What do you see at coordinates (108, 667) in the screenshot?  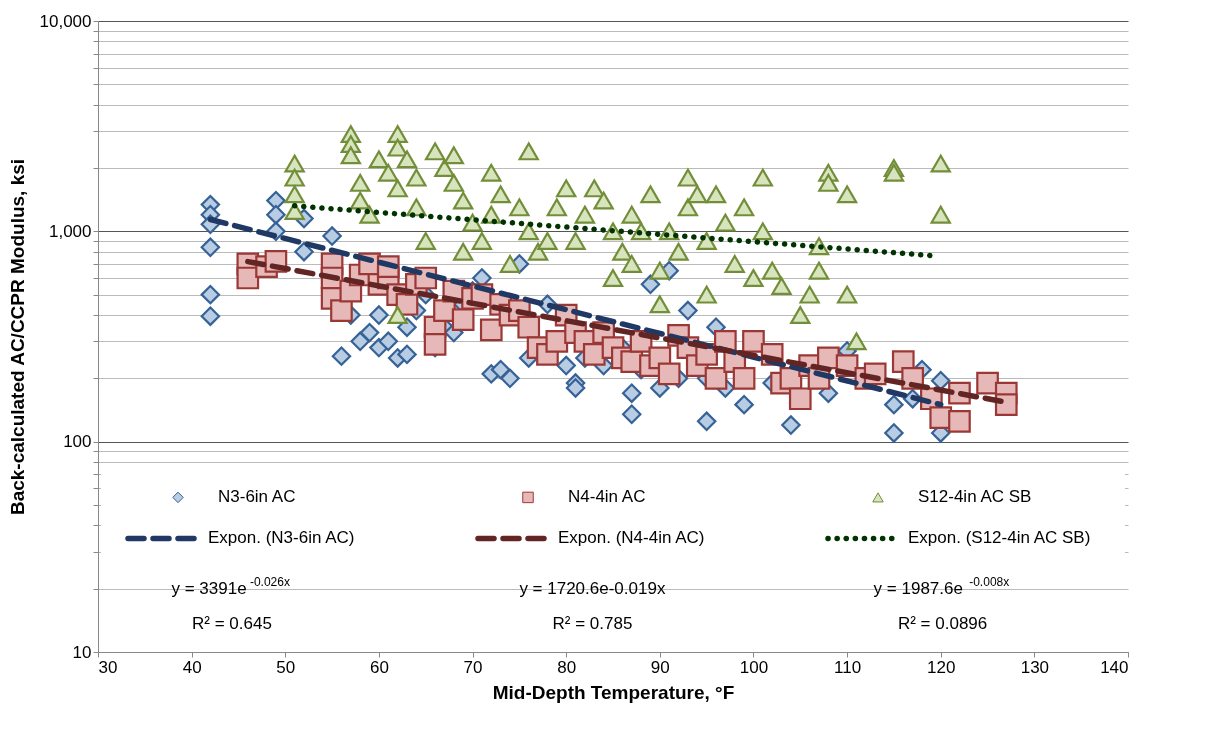 I see `x-tick-label: 30` at bounding box center [108, 667].